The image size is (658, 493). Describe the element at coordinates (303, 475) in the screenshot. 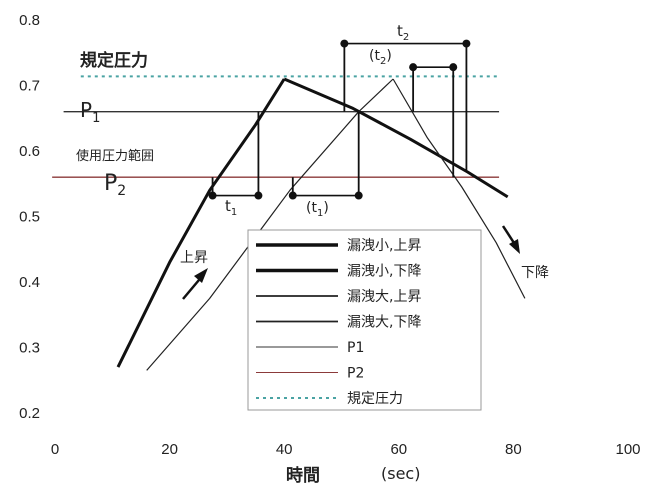

I see `x-axis-label: 時間` at that location.